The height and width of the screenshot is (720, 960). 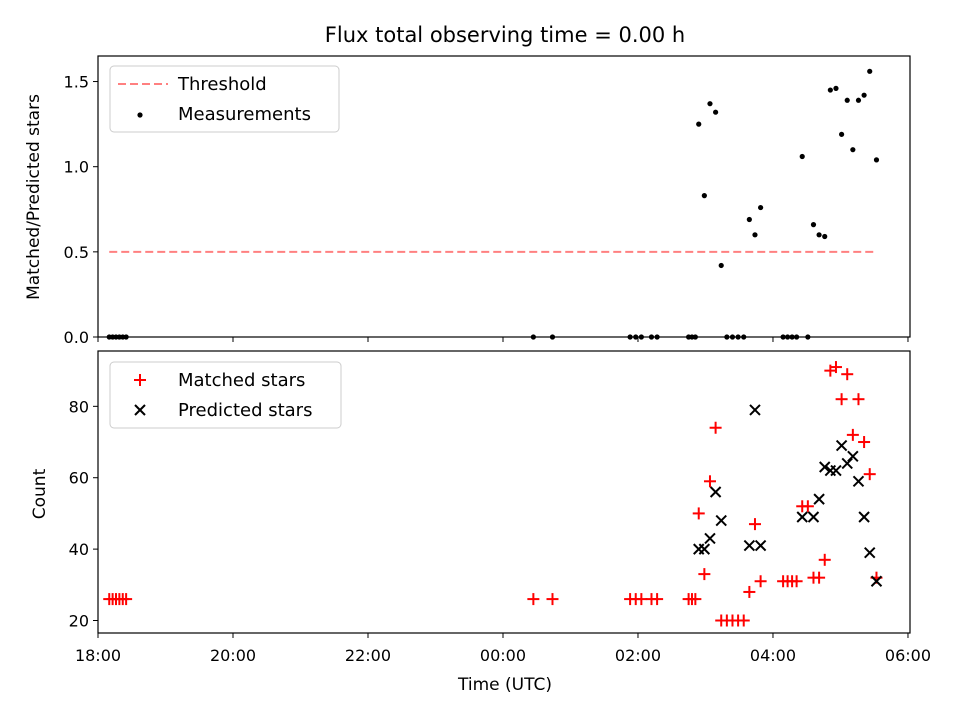 What do you see at coordinates (140, 380) in the screenshot?
I see `matched-legend-swatch` at bounding box center [140, 380].